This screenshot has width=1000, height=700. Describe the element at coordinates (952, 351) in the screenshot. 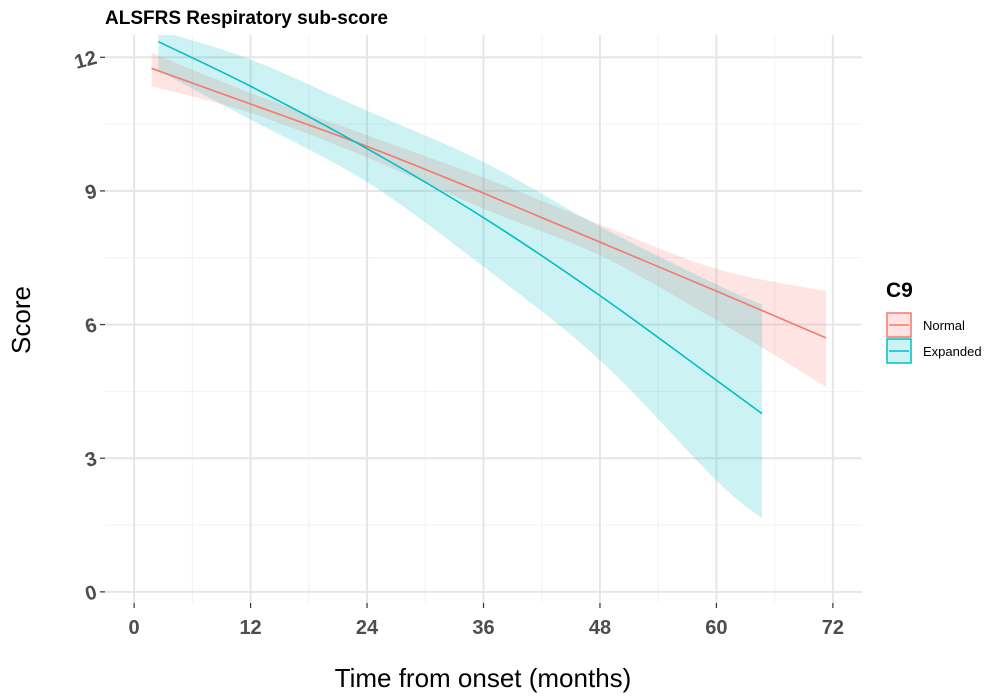

I see `legend-label-expanded: Expanded` at that location.